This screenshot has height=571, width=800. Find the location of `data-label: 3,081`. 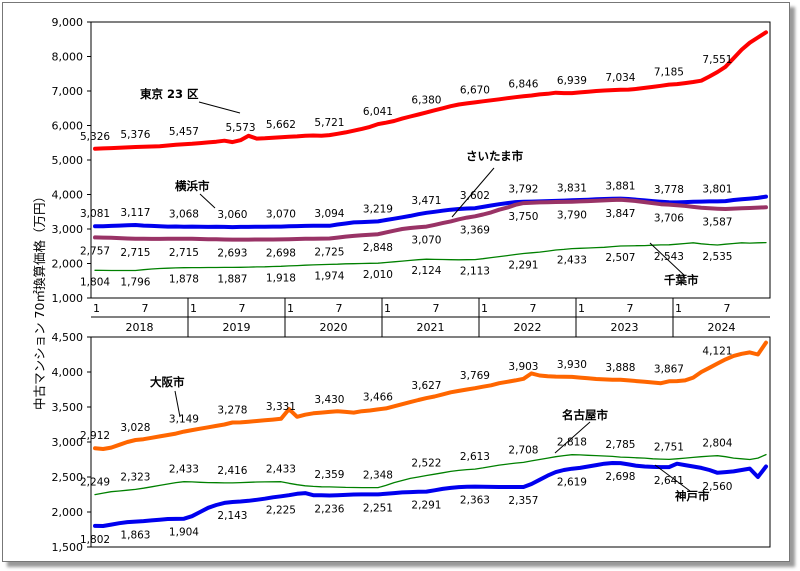

data-label: 3,081 is located at coordinates (95, 214).